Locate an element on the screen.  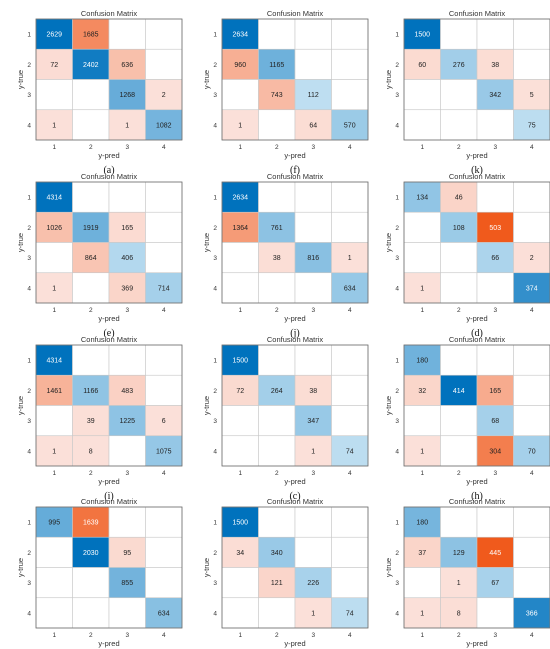
cell-value: 1461 is located at coordinates (54, 391).